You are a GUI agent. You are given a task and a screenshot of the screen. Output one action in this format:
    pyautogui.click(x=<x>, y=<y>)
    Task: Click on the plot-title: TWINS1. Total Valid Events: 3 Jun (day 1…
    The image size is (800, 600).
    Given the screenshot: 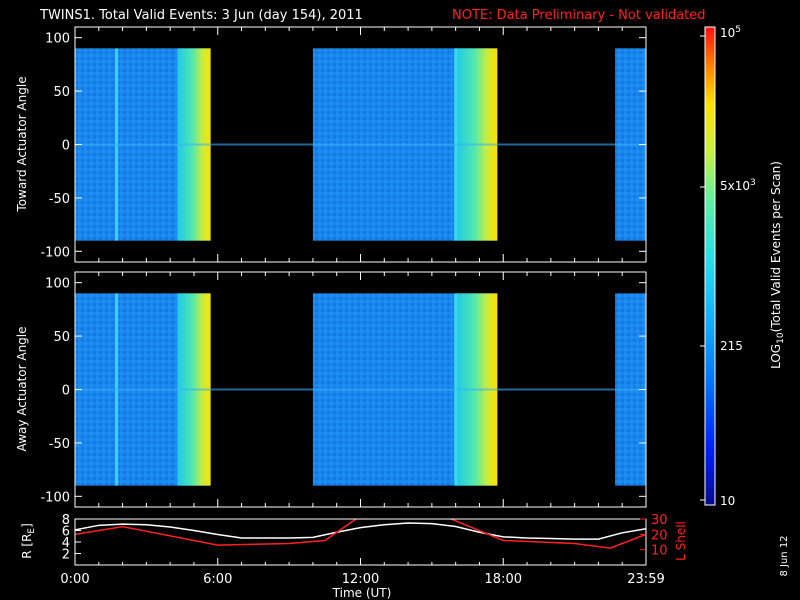 What is the action you would take?
    pyautogui.click(x=201, y=15)
    